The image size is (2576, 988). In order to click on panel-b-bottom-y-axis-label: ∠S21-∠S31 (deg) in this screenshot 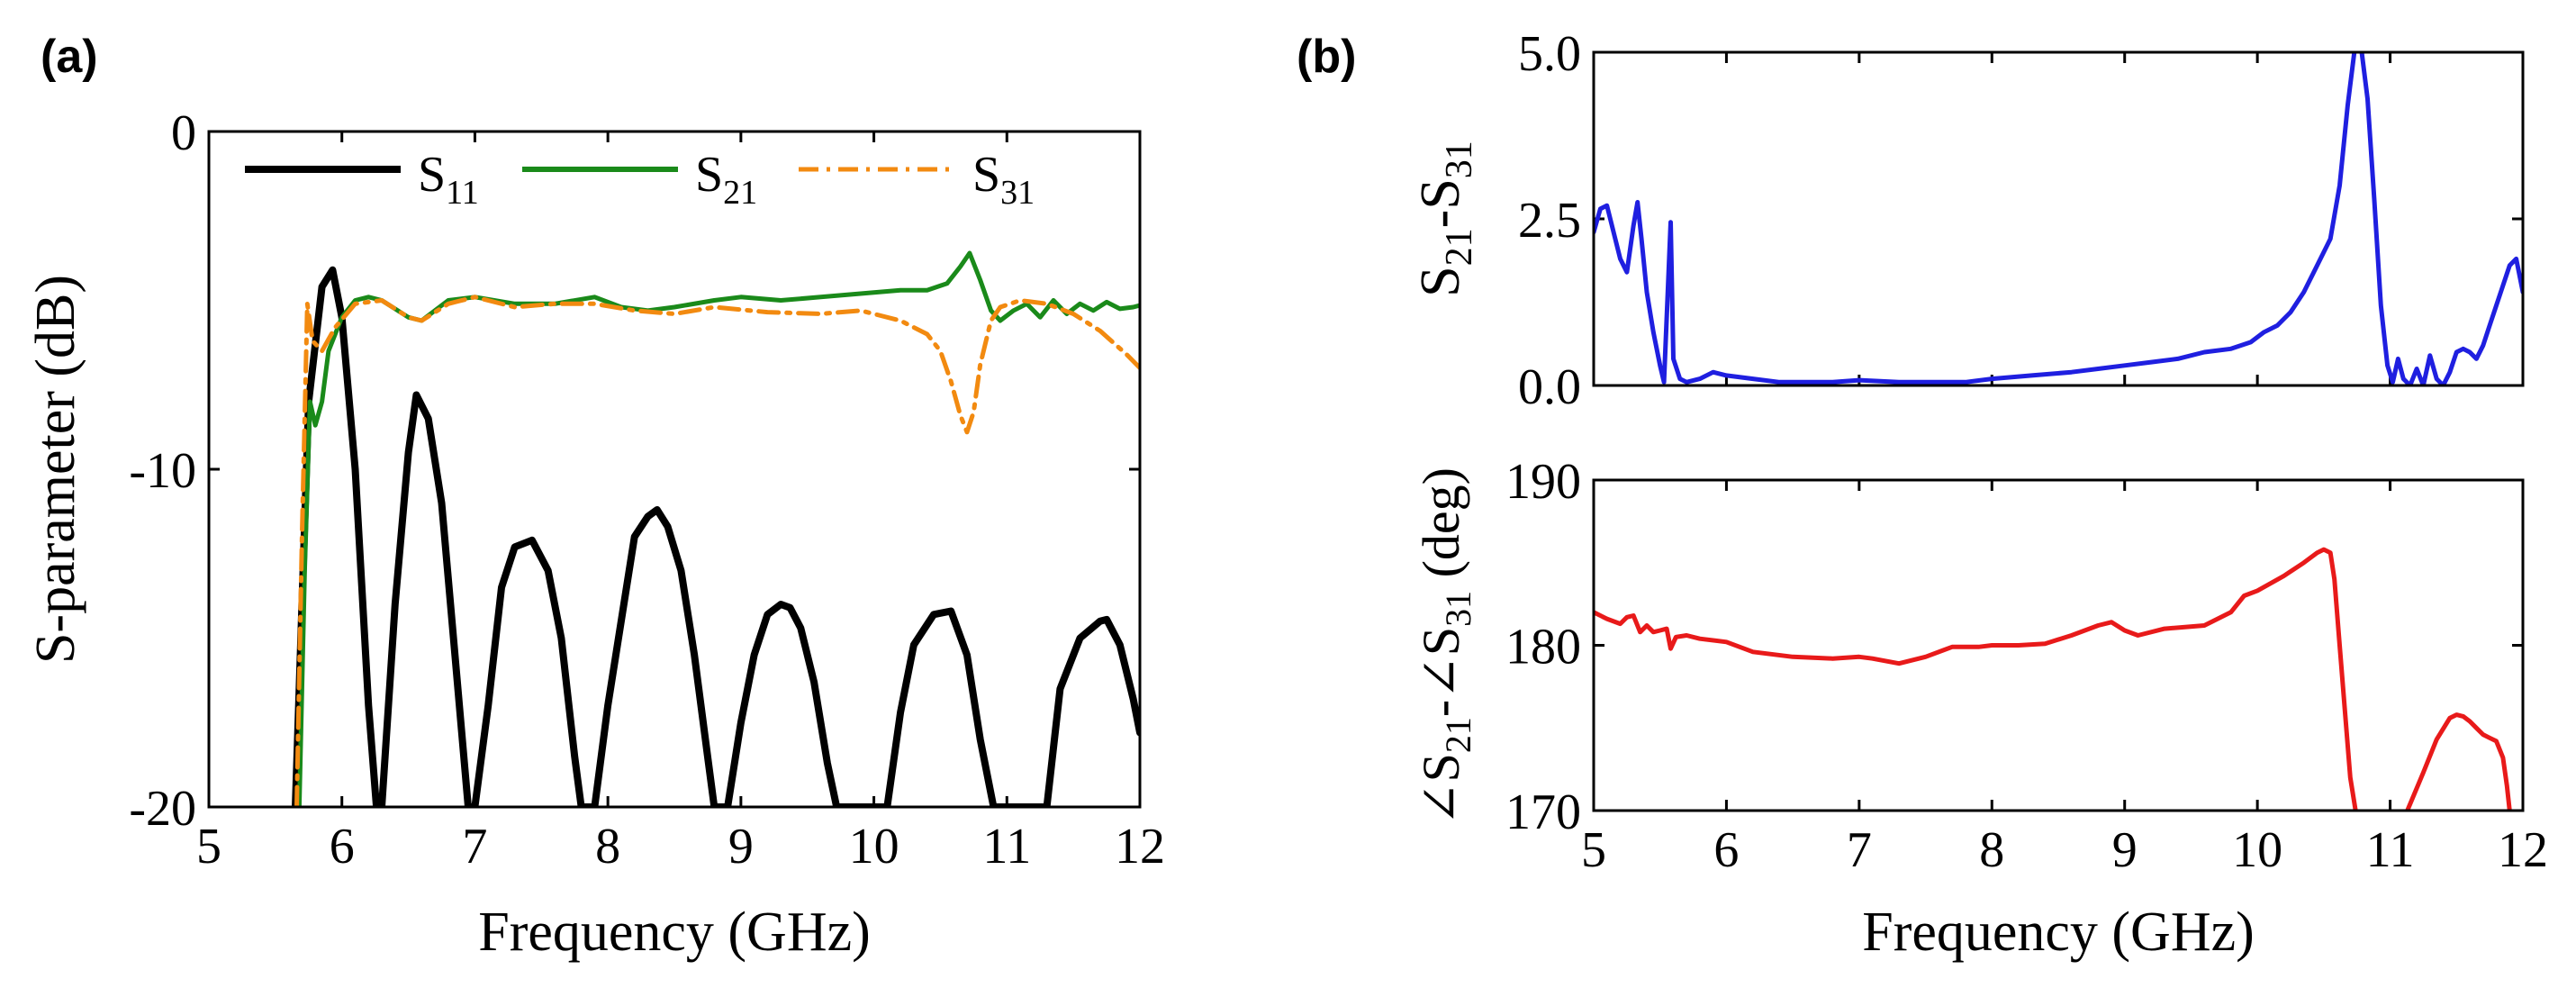, I will do `click(1445, 646)`.